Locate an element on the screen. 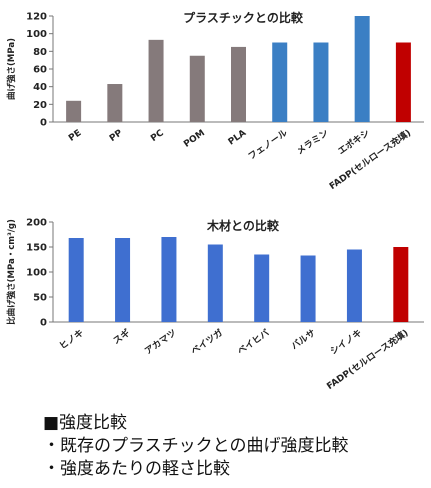  caption: ■強度比較 ・既存のプラスチックとの曲げ強度比較 ・強度あたりの軽さ比較 is located at coordinates (196, 446).